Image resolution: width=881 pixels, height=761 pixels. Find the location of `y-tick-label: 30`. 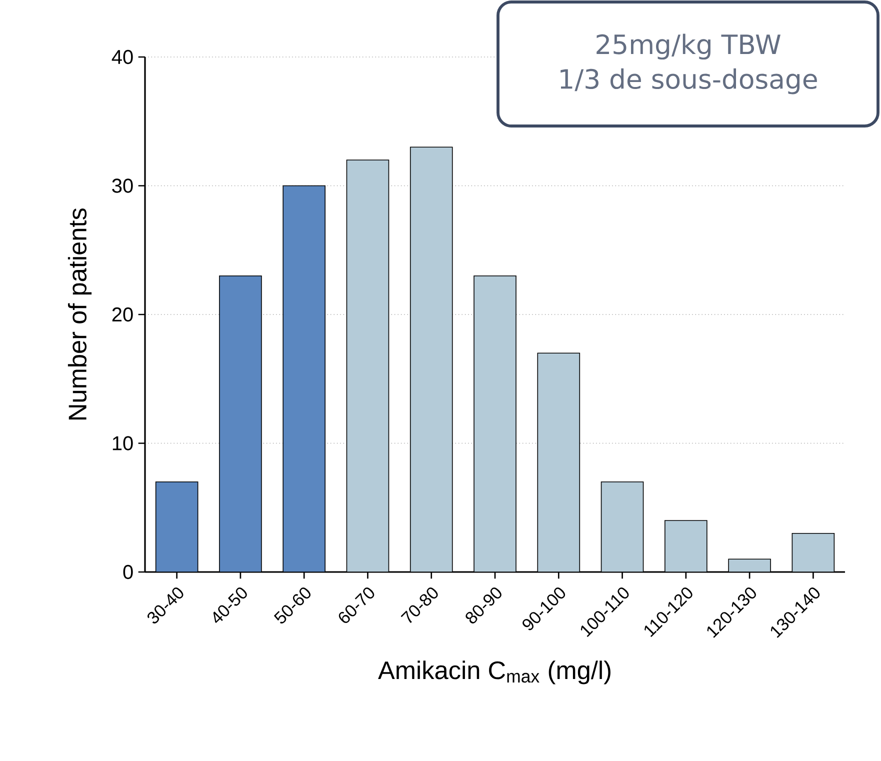

y-tick-label: 30 is located at coordinates (122, 185).